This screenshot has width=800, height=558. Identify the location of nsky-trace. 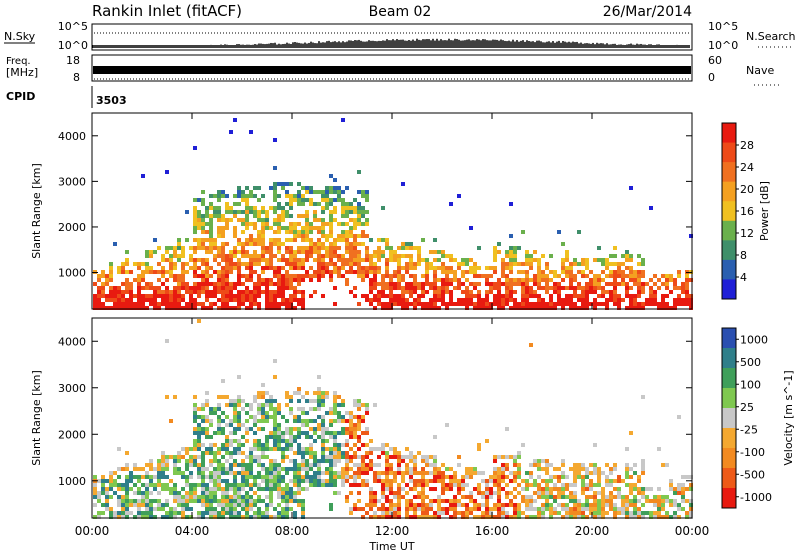
(391, 40).